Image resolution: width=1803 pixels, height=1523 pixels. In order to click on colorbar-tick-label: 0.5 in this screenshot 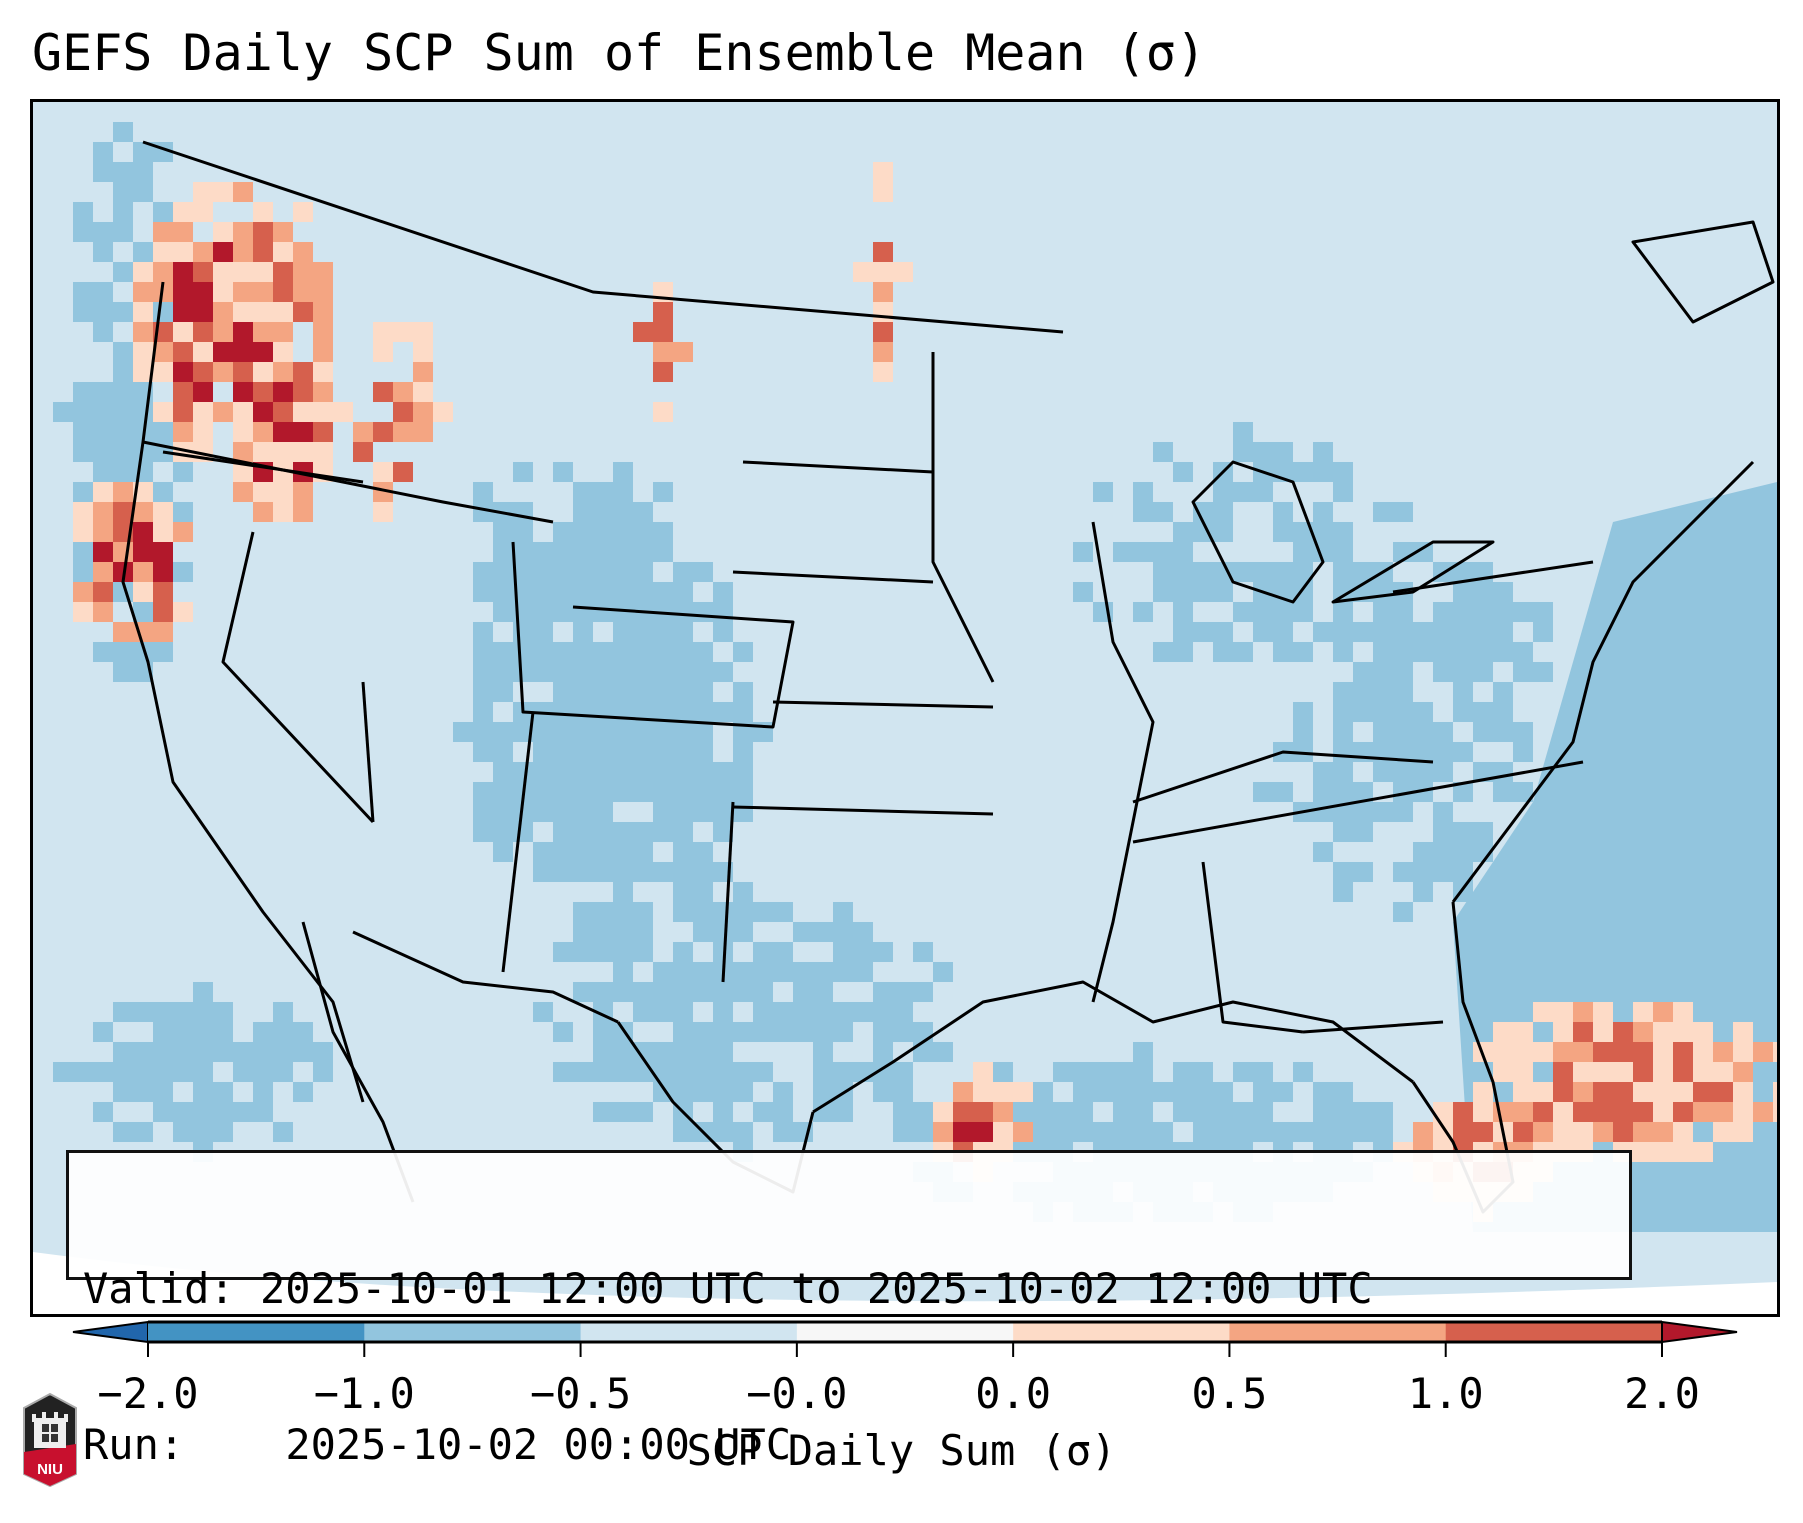, I will do `click(1229, 1393)`.